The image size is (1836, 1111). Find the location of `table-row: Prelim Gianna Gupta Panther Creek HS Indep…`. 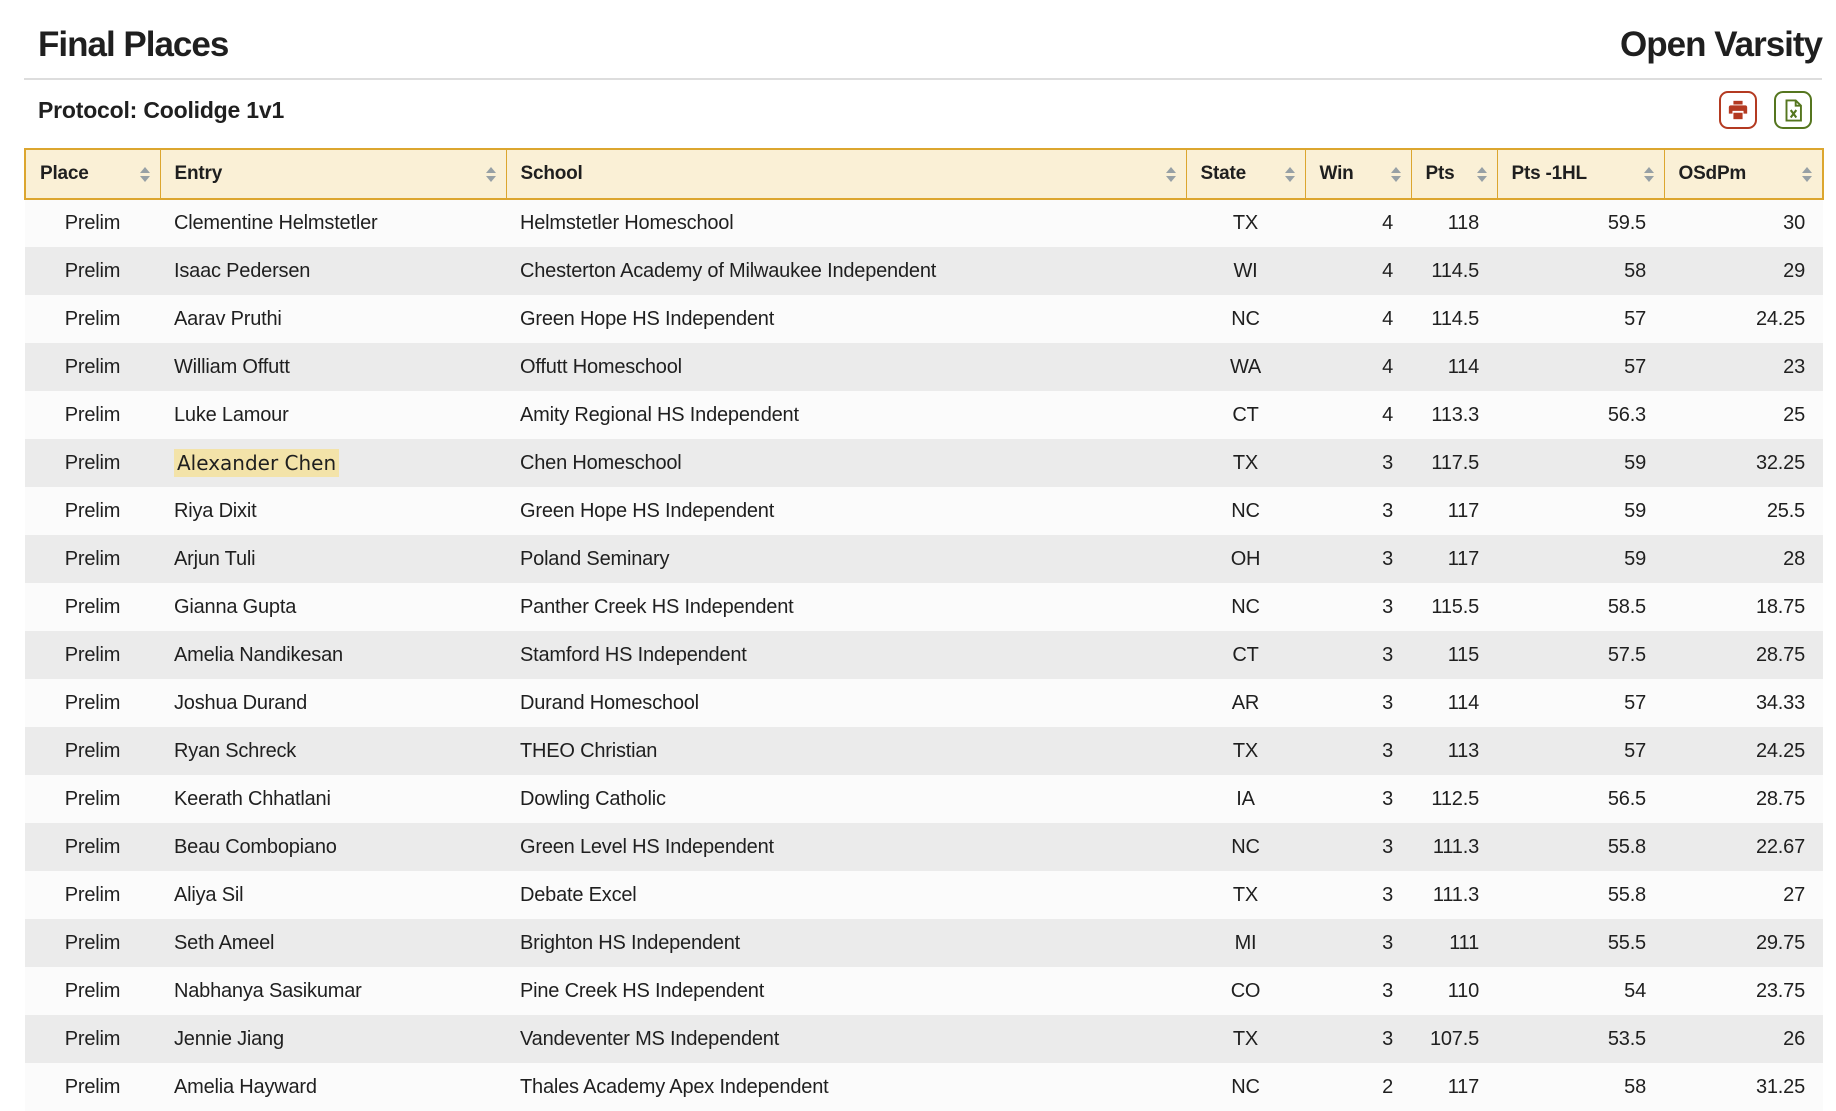

table-row: Prelim Gianna Gupta Panther Creek HS Indep… is located at coordinates (924, 607).